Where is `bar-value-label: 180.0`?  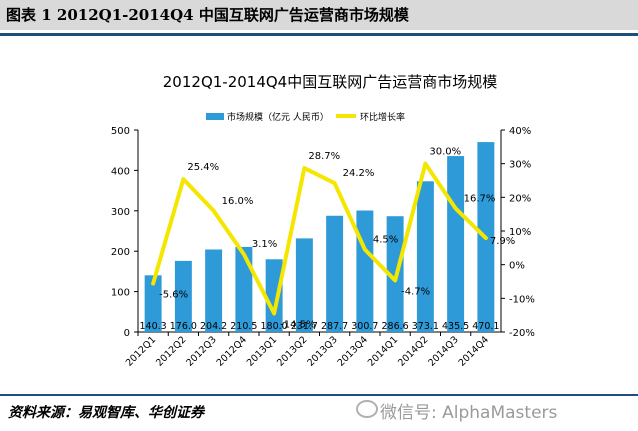
bar-value-label: 180.0 is located at coordinates (274, 326).